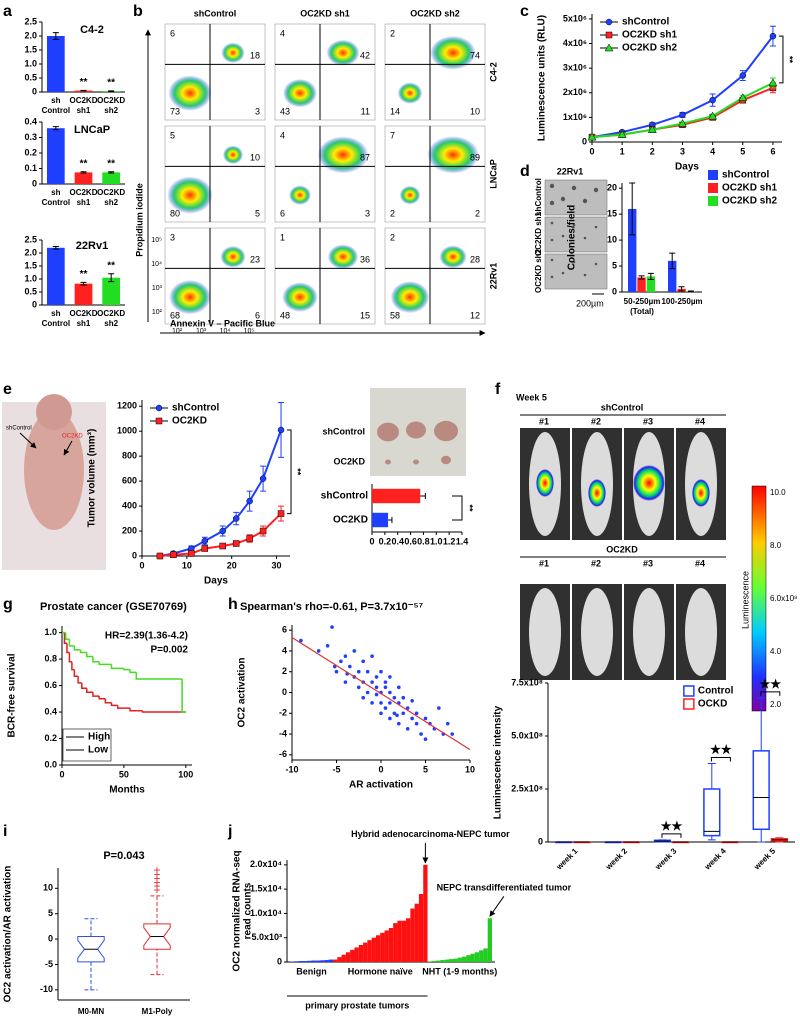  What do you see at coordinates (672, 826) in the screenshot?
I see `annotation: ★★` at bounding box center [672, 826].